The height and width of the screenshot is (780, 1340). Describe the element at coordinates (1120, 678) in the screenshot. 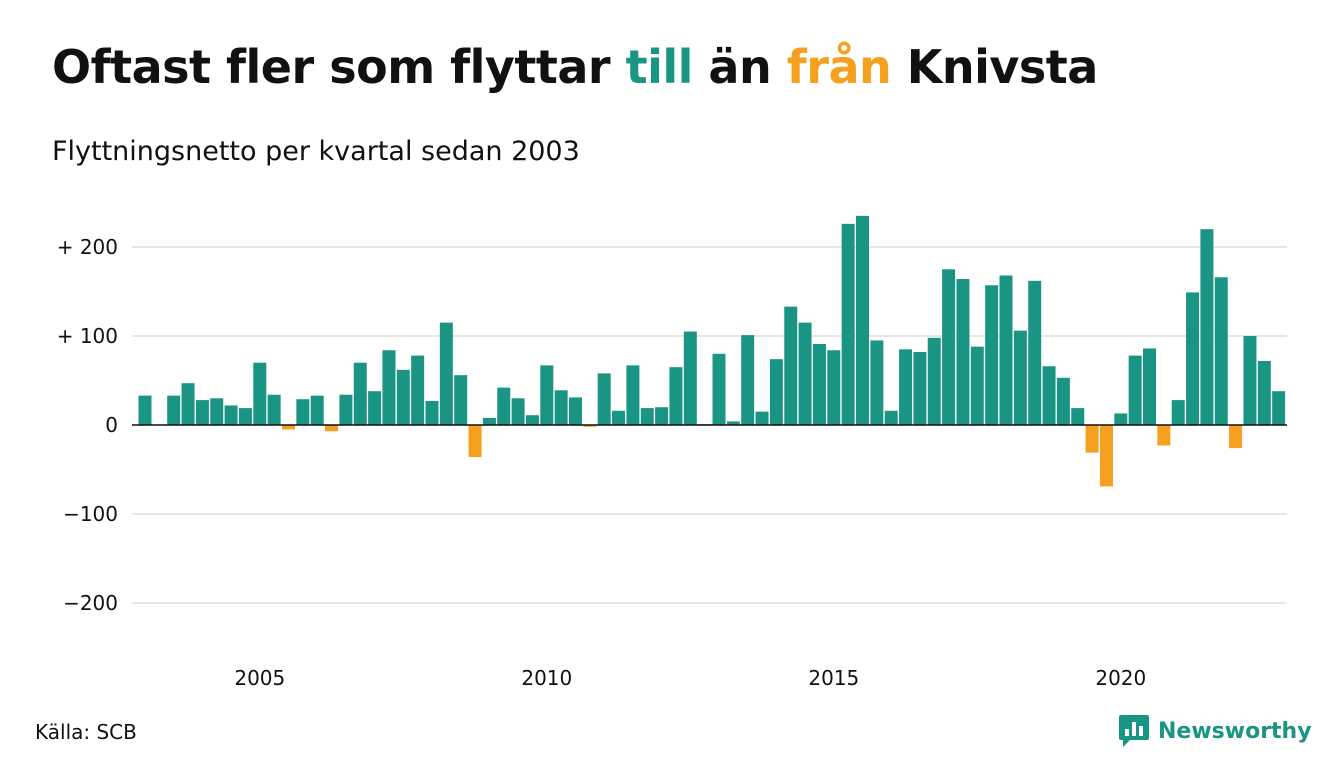

I see `x-tick-label: 2020` at that location.